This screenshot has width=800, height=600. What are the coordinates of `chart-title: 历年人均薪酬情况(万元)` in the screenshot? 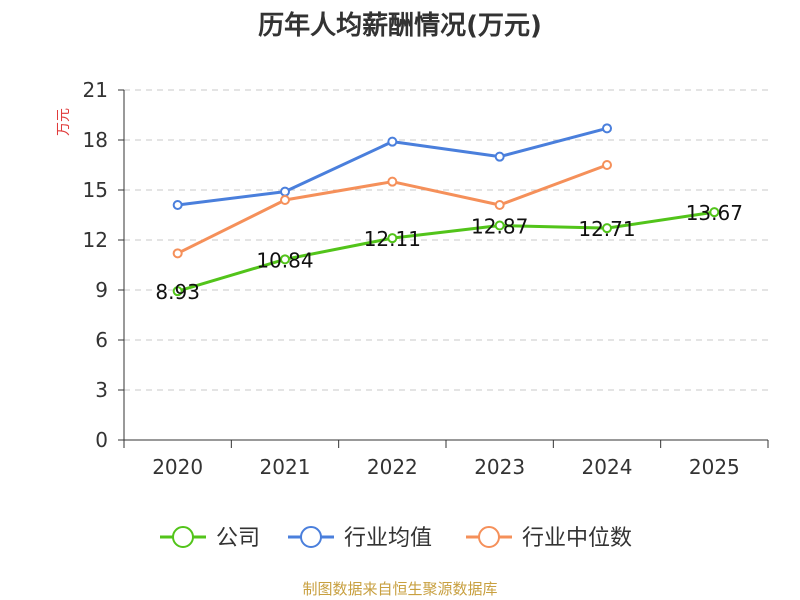 It's located at (400, 25).